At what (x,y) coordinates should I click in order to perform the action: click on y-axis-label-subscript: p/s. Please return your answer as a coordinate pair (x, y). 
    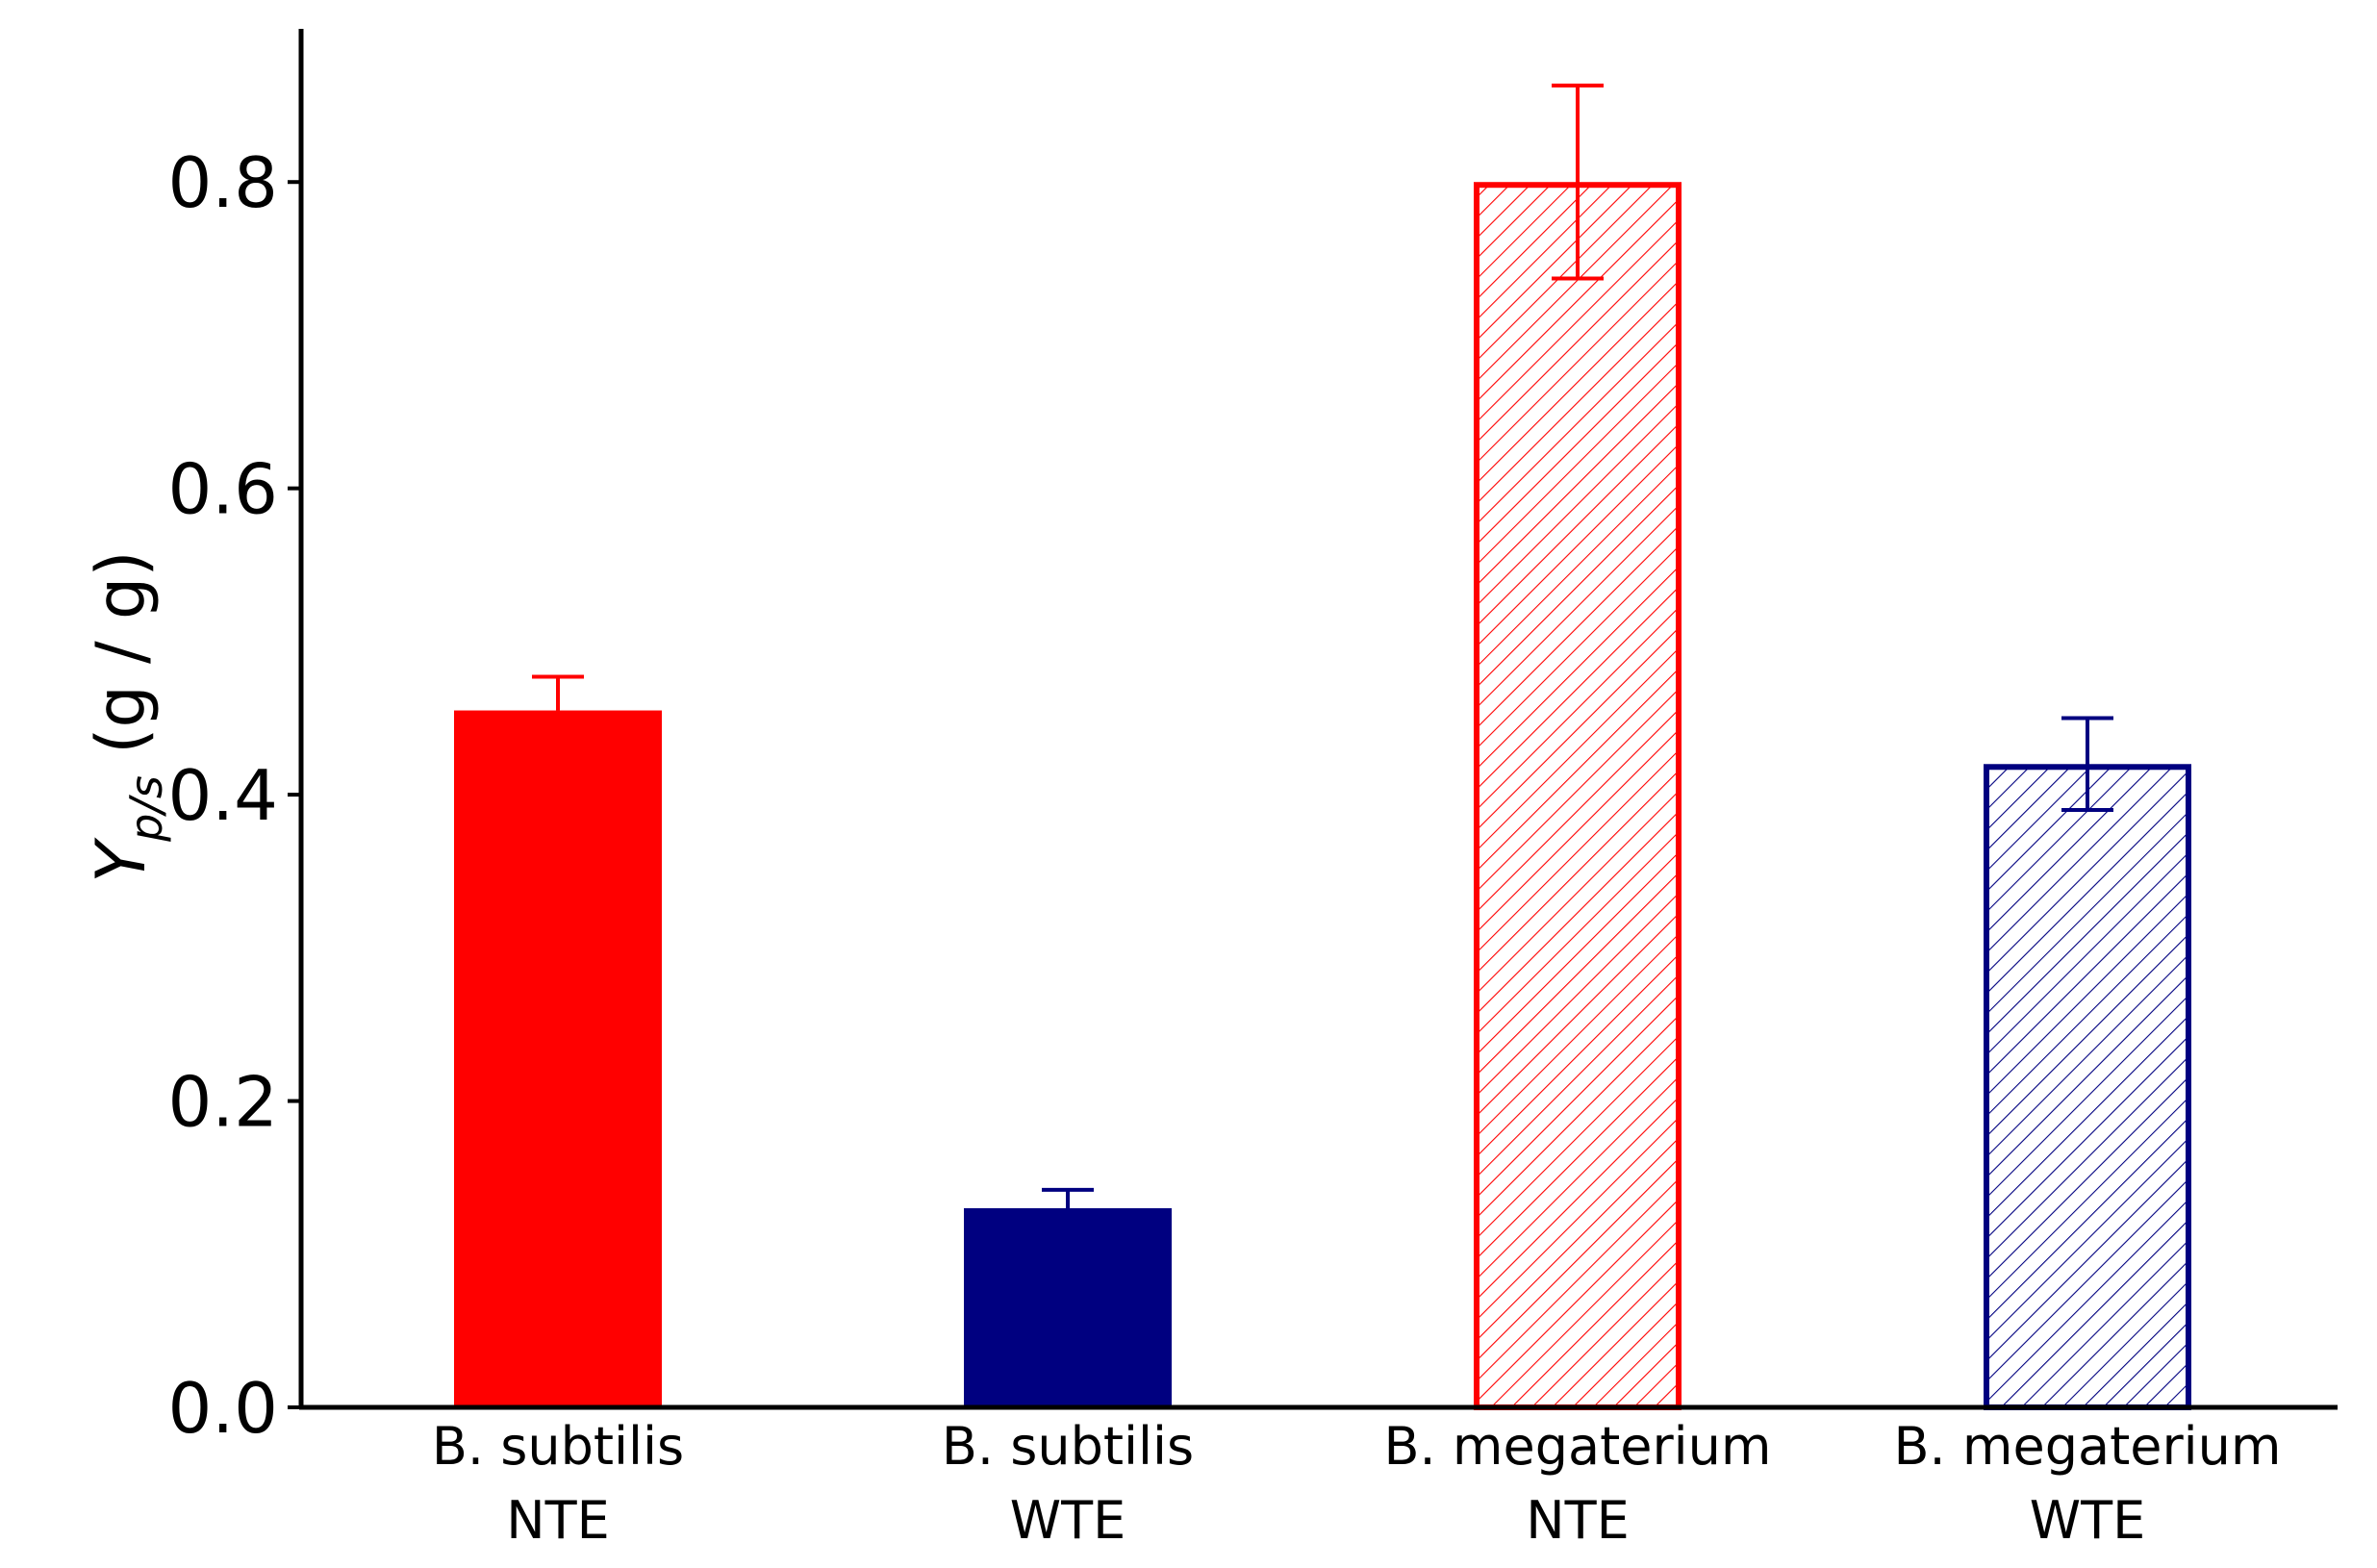
    Looking at the image, I should click on (146, 809).